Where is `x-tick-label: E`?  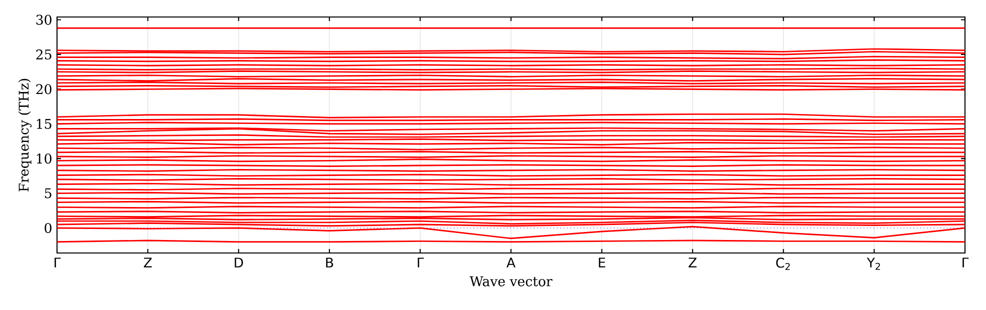
x-tick-label: E is located at coordinates (602, 263).